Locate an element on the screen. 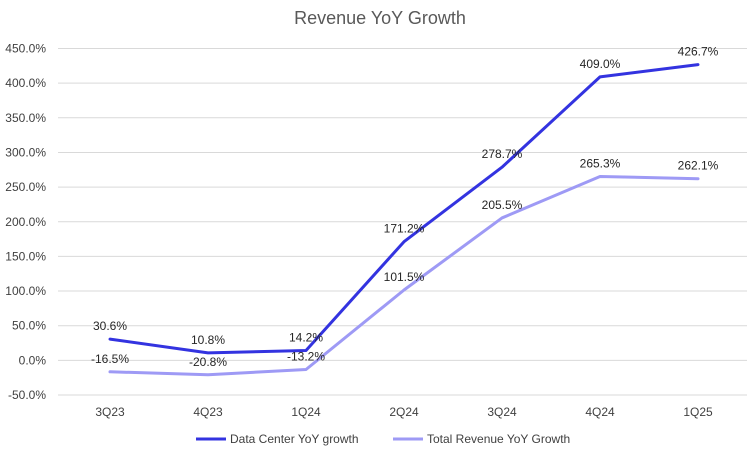 This screenshot has width=747, height=465. y-tick-label: 150.0% is located at coordinates (25, 256).